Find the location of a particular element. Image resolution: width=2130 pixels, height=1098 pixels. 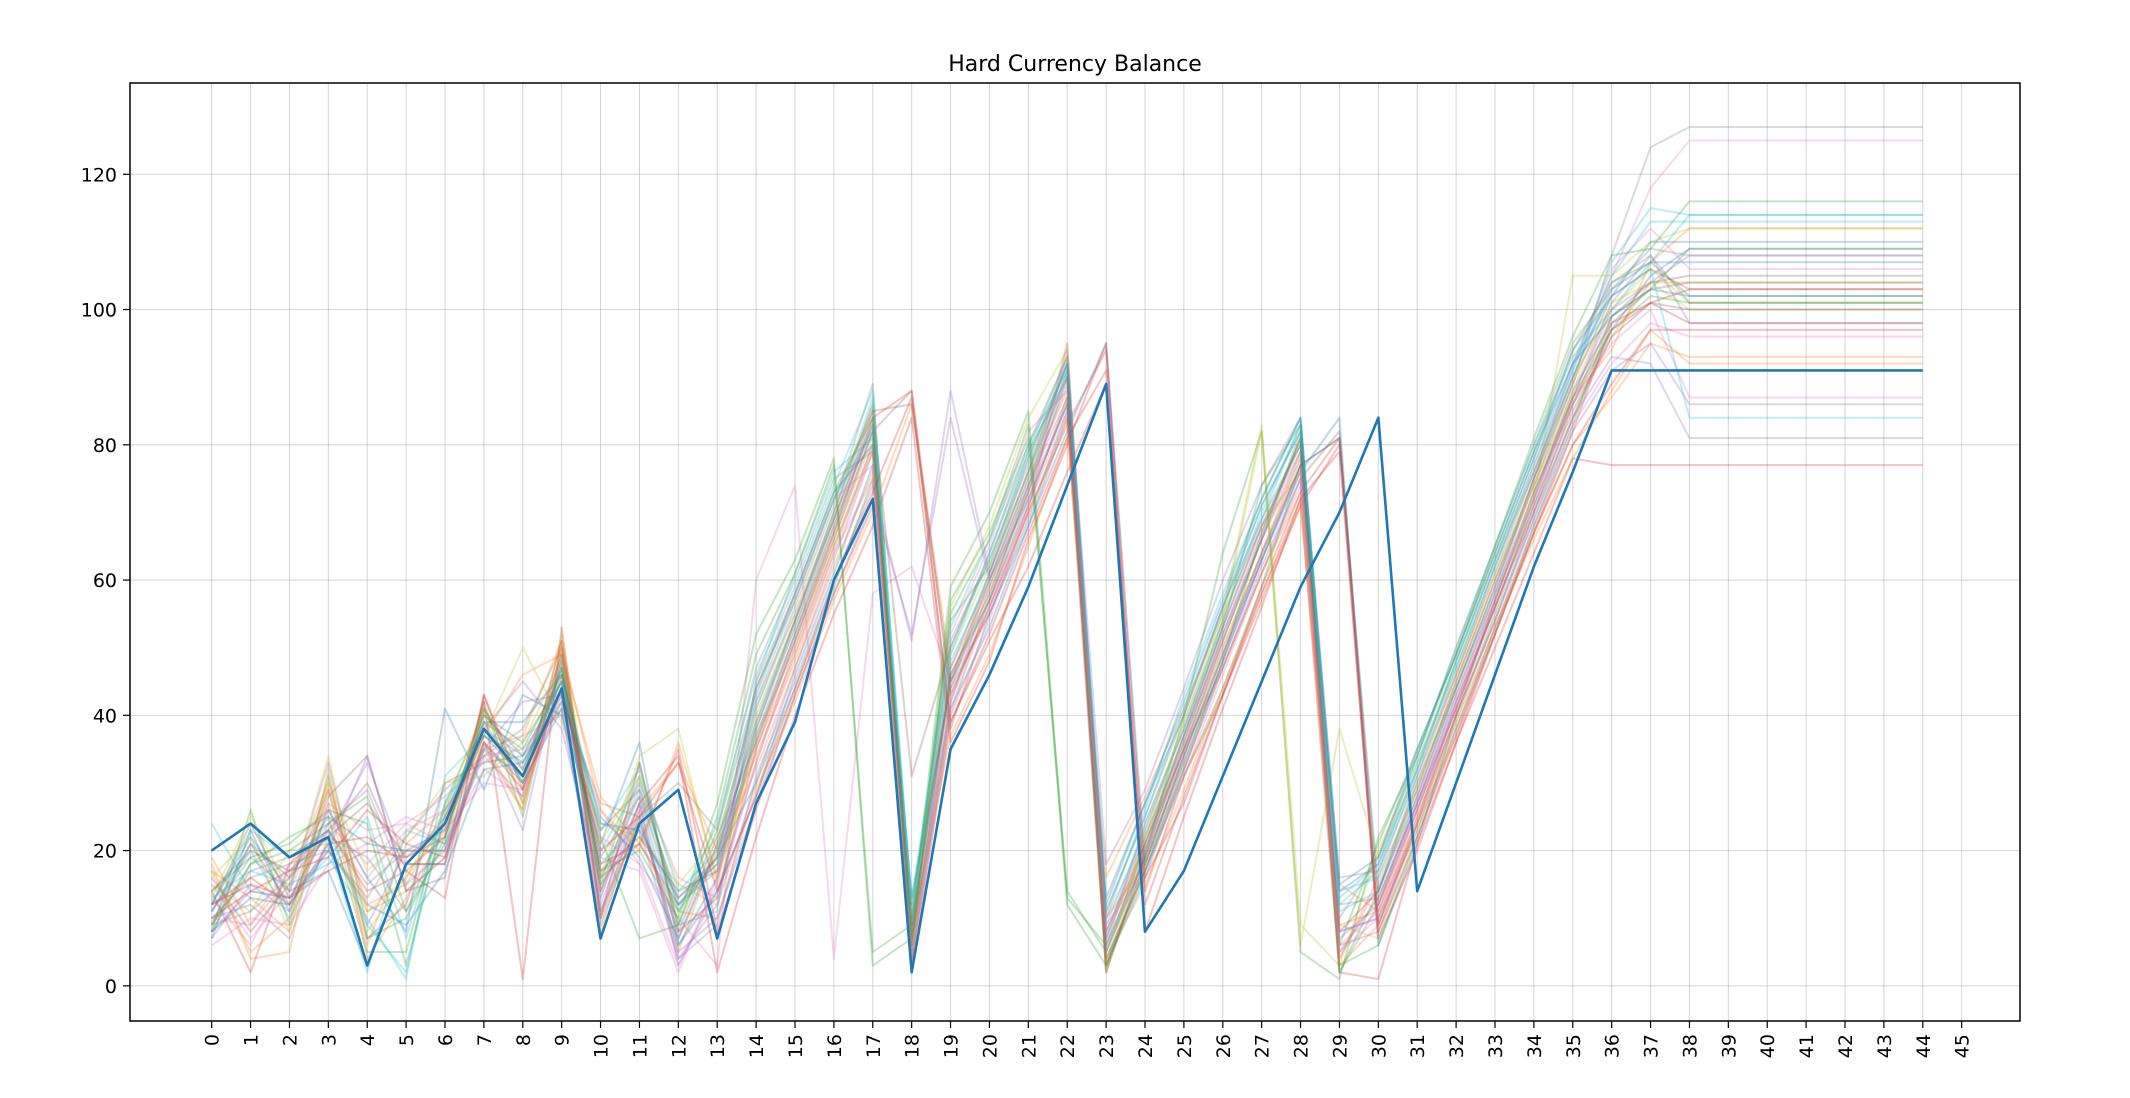

x-tick-label: 7 is located at coordinates (485, 1040).